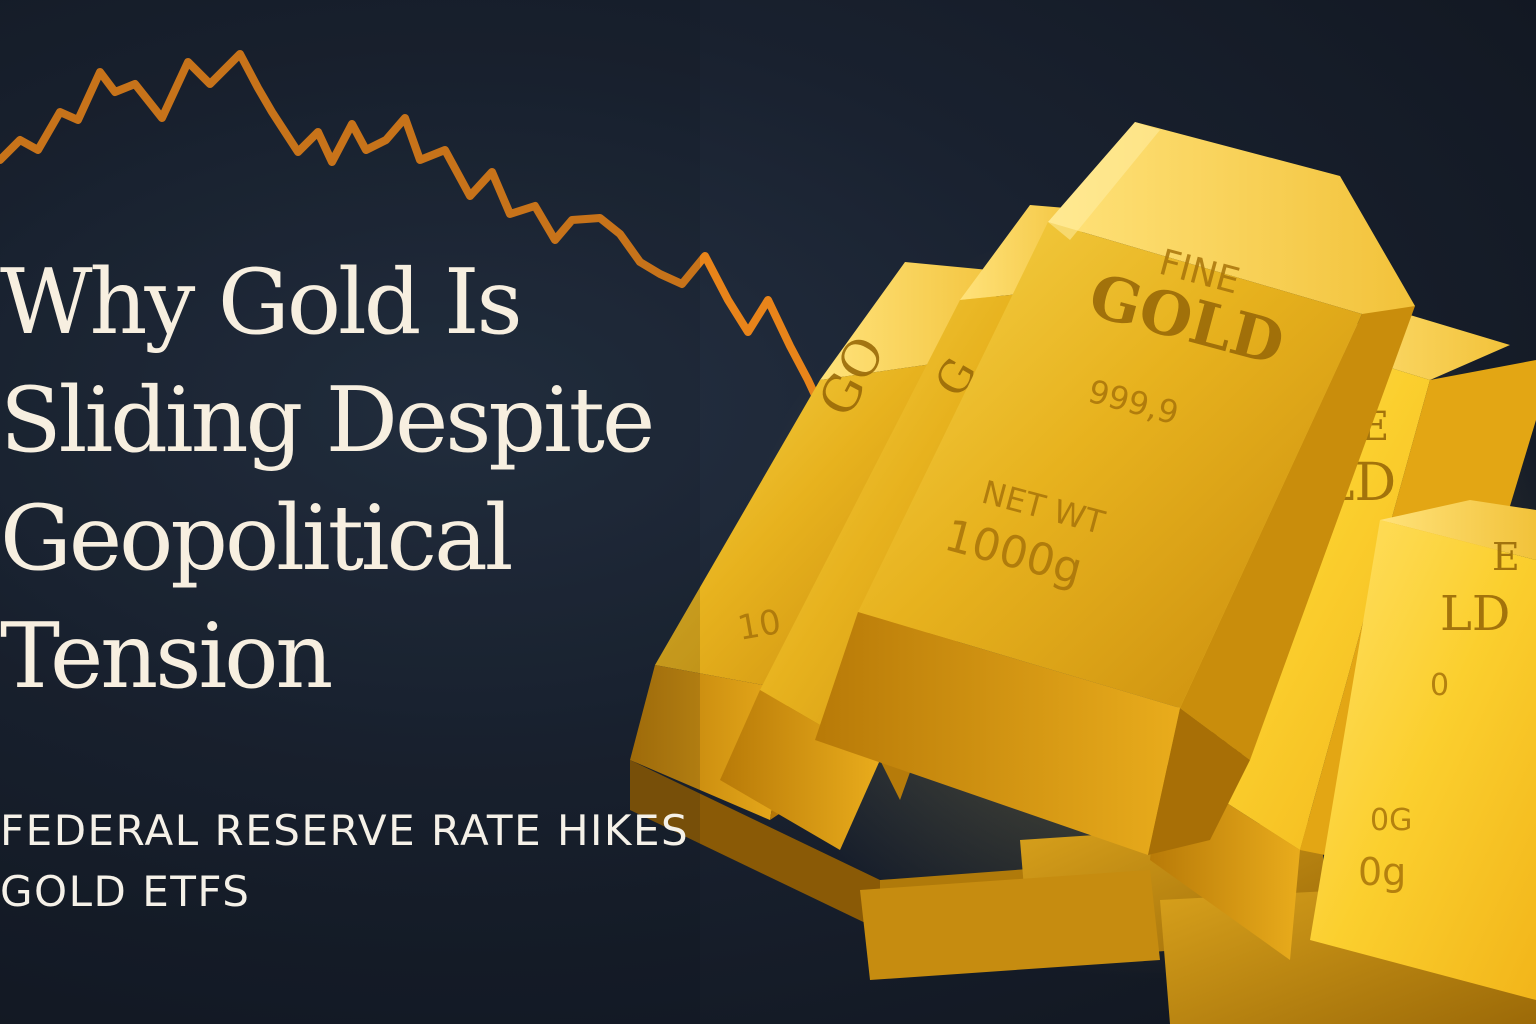  I want to click on topic-tags: FEDERAL RESERVE RATE HIKES GOLD ETFS, so click(344, 861).